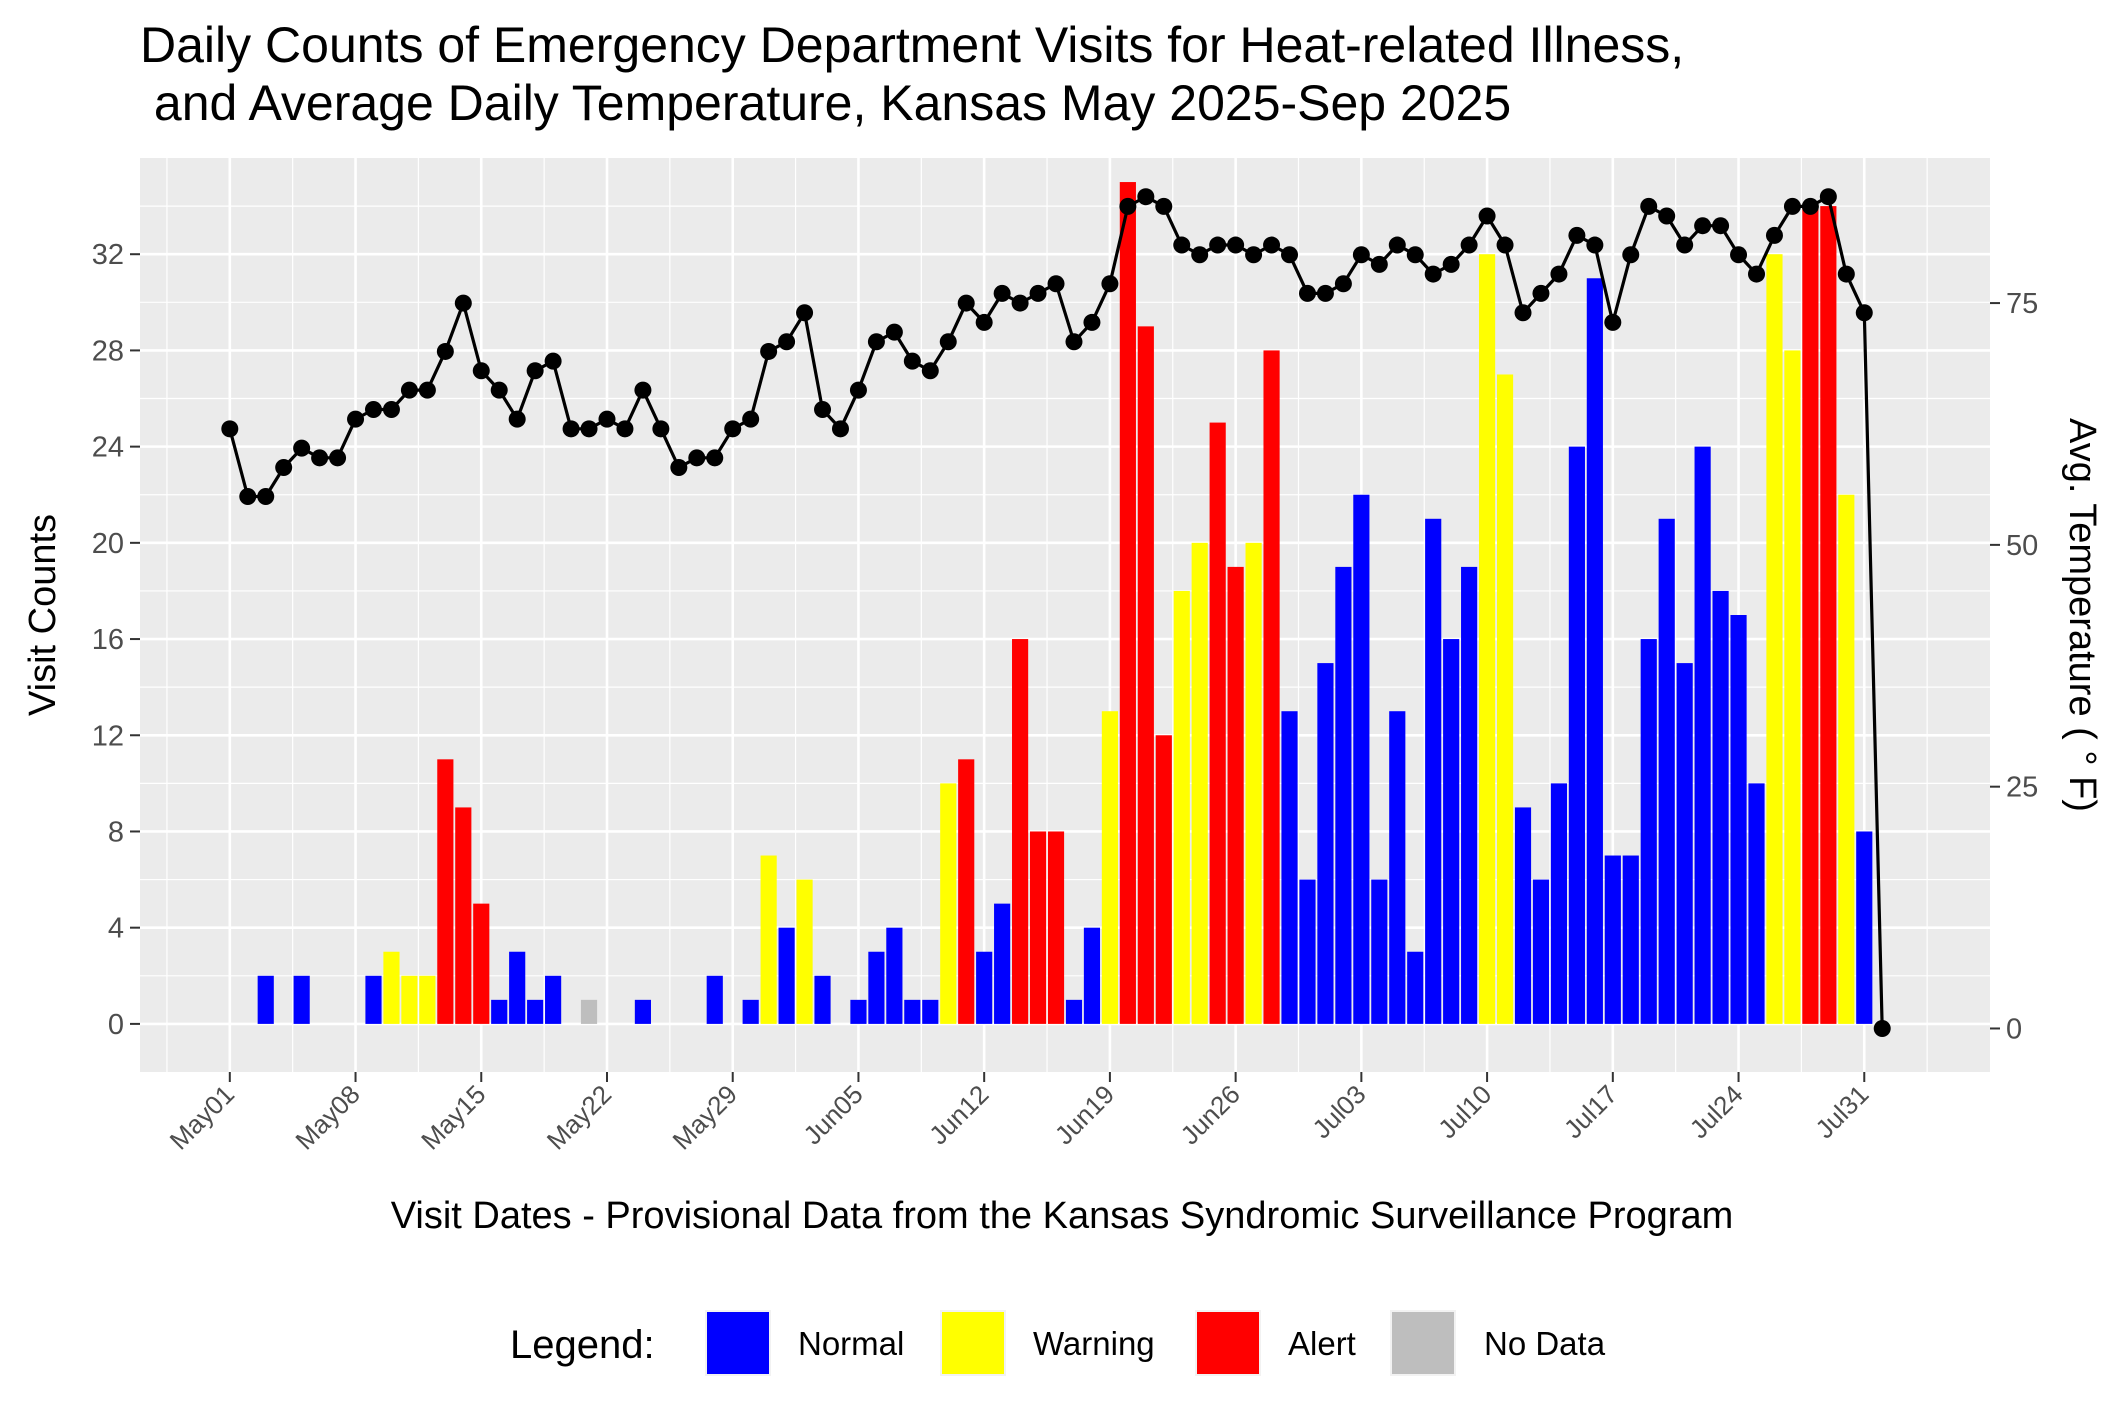 The image size is (2125, 1417). Describe the element at coordinates (1338, 1111) in the screenshot. I see `x-tick-label: Jul03` at that location.